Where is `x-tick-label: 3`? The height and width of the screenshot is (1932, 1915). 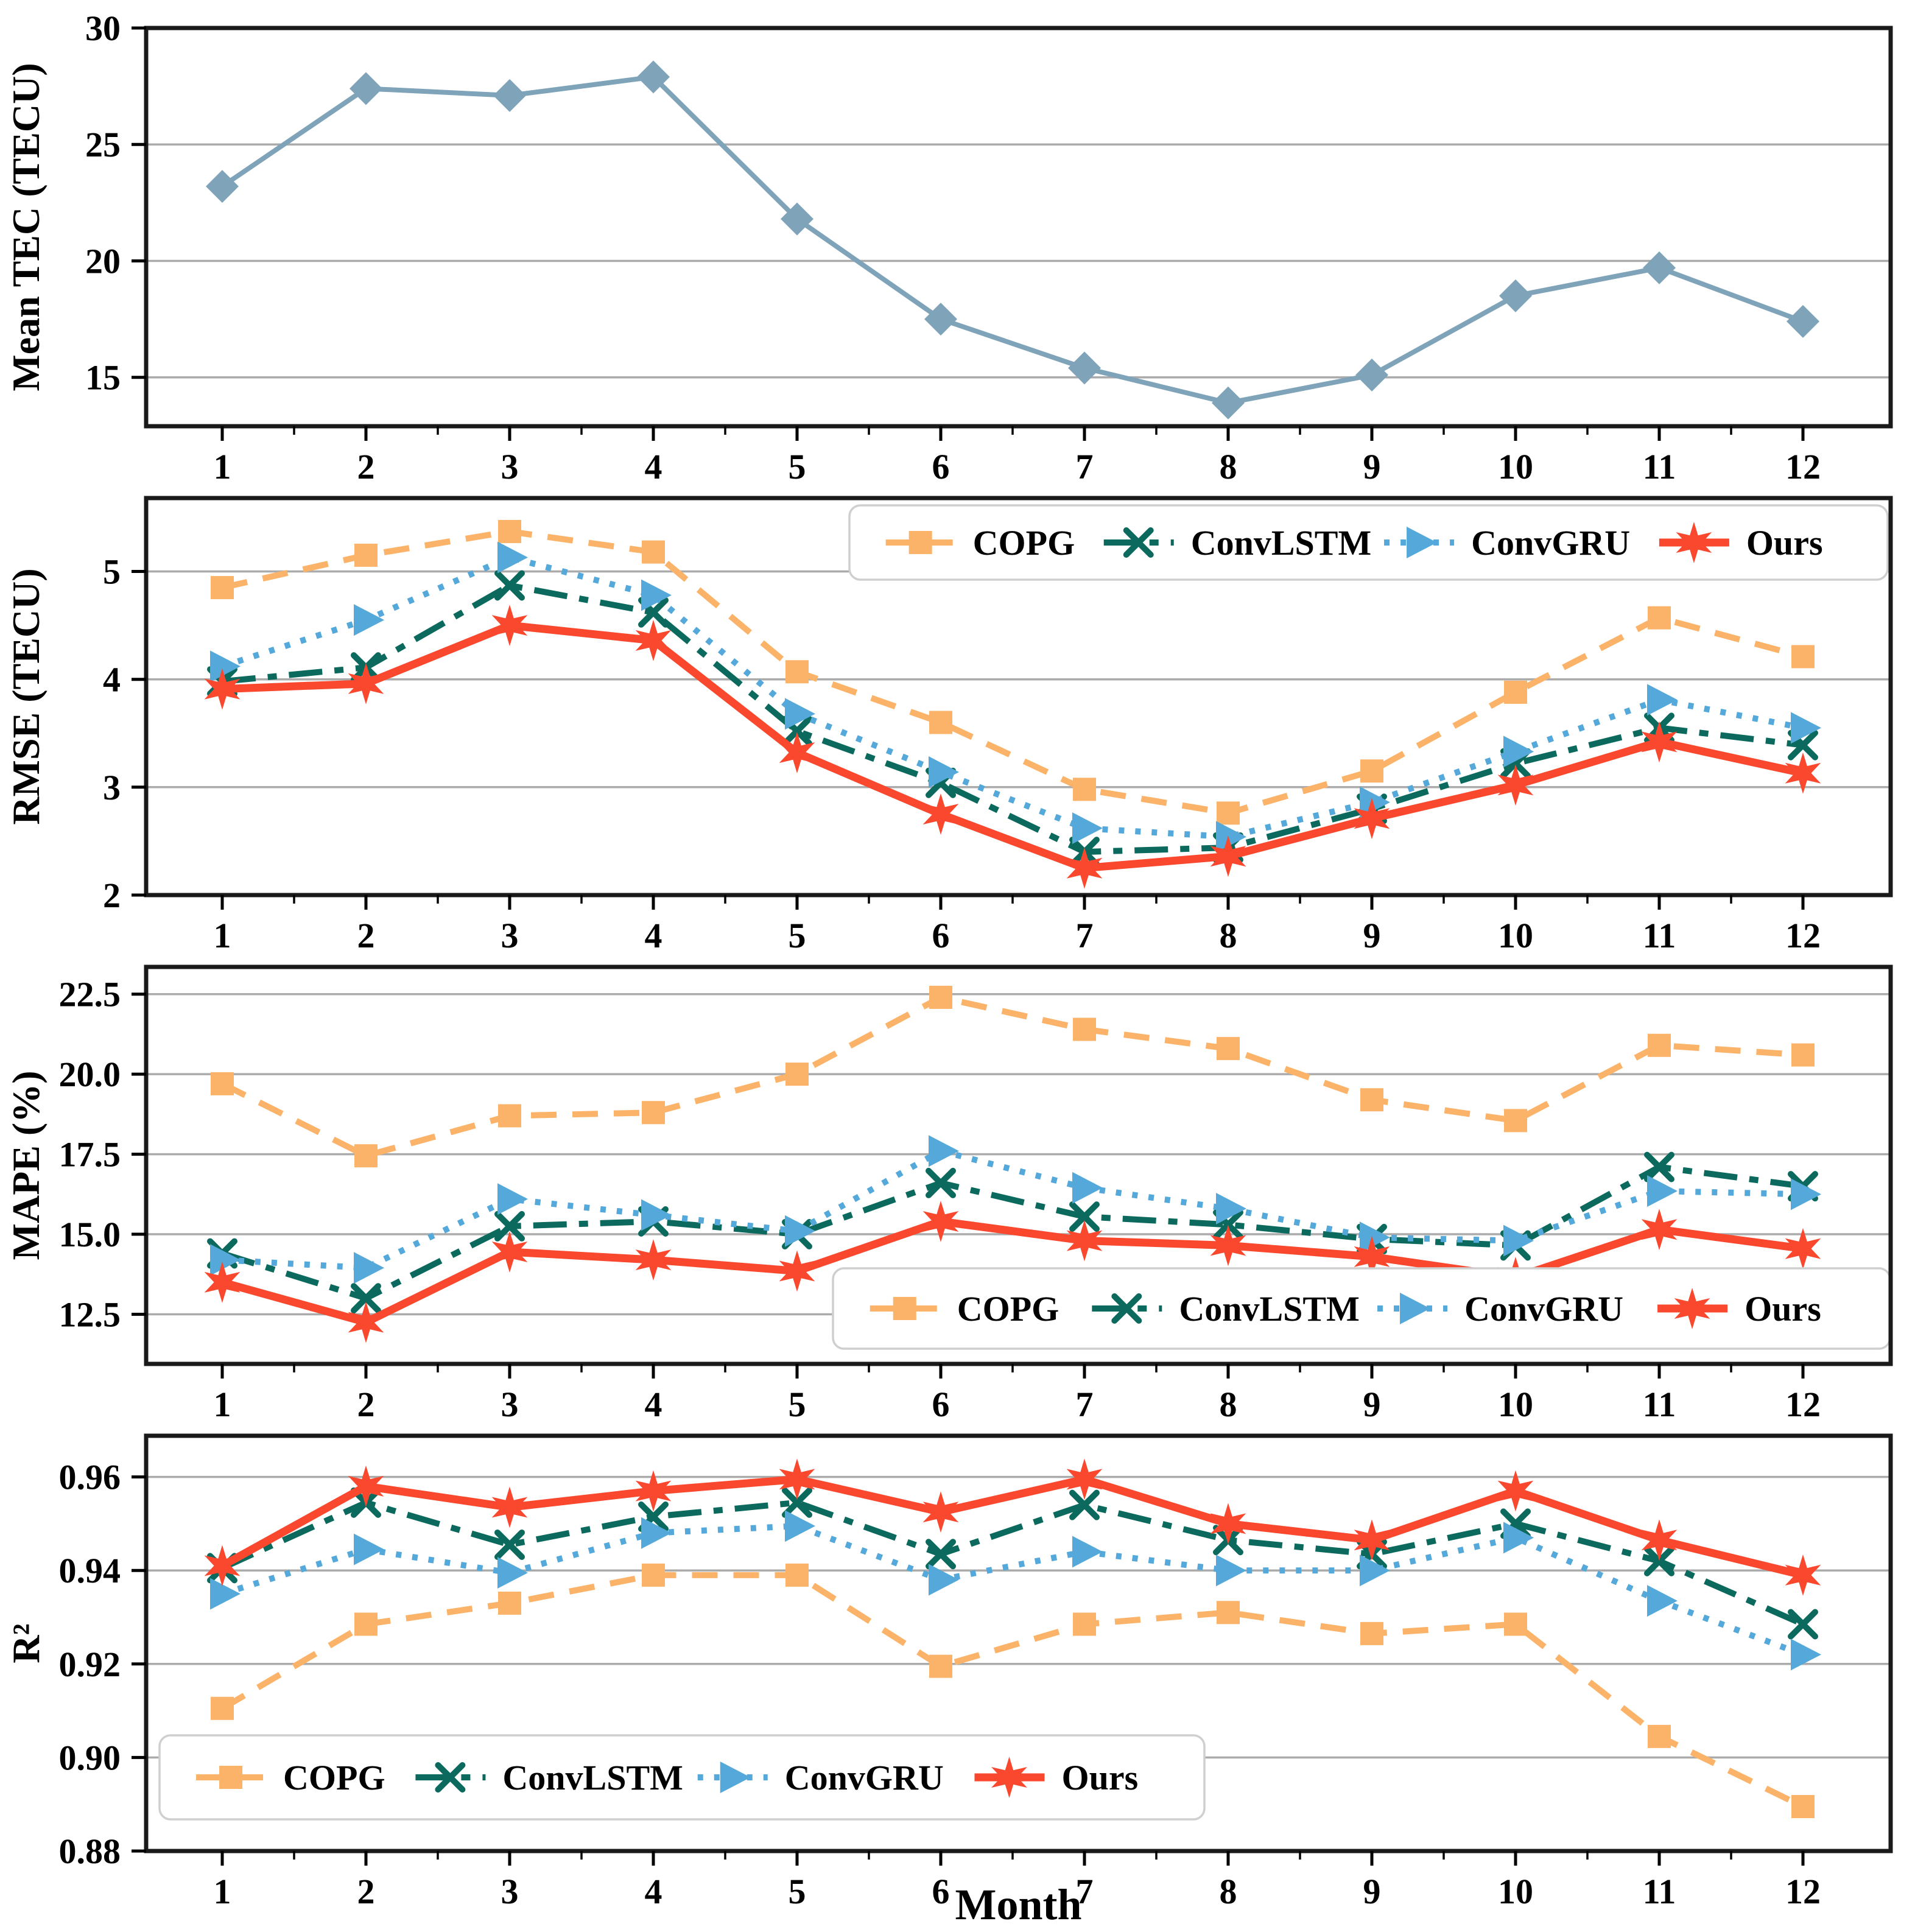 x-tick-label: 3 is located at coordinates (510, 467).